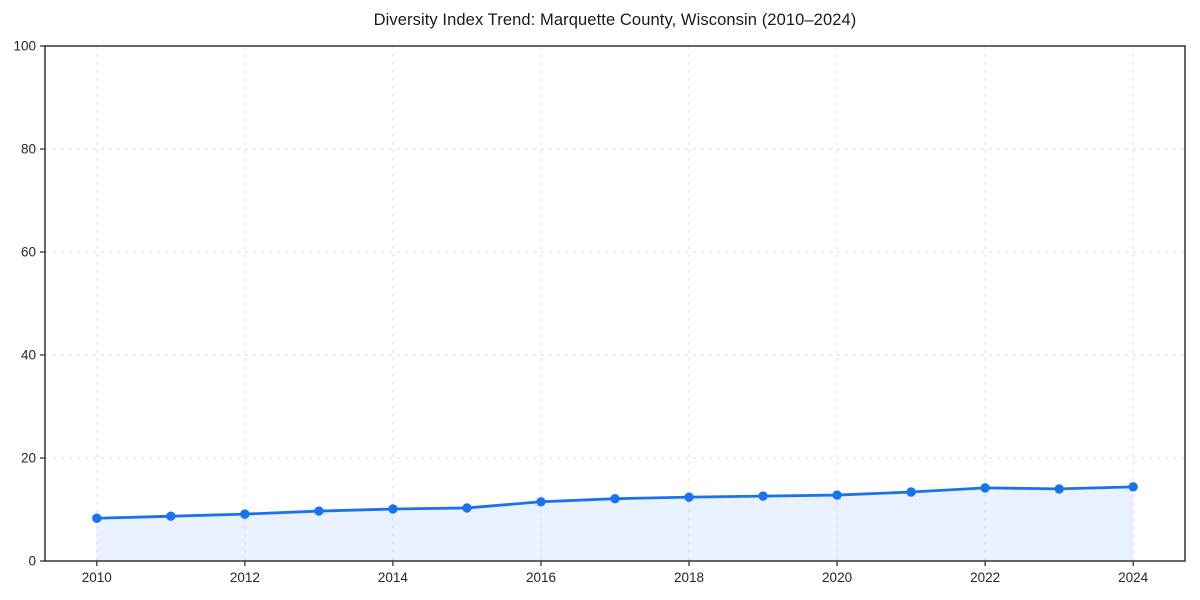 The width and height of the screenshot is (1200, 600). Describe the element at coordinates (393, 577) in the screenshot. I see `x-tick-label: 2014` at that location.